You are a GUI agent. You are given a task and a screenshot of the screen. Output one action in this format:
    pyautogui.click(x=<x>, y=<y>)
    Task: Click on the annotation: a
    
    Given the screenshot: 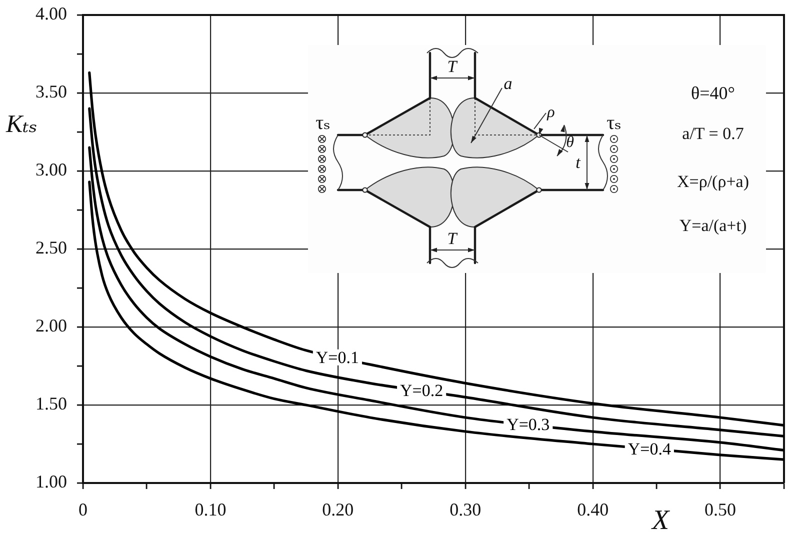 What is the action you would take?
    pyautogui.click(x=508, y=83)
    